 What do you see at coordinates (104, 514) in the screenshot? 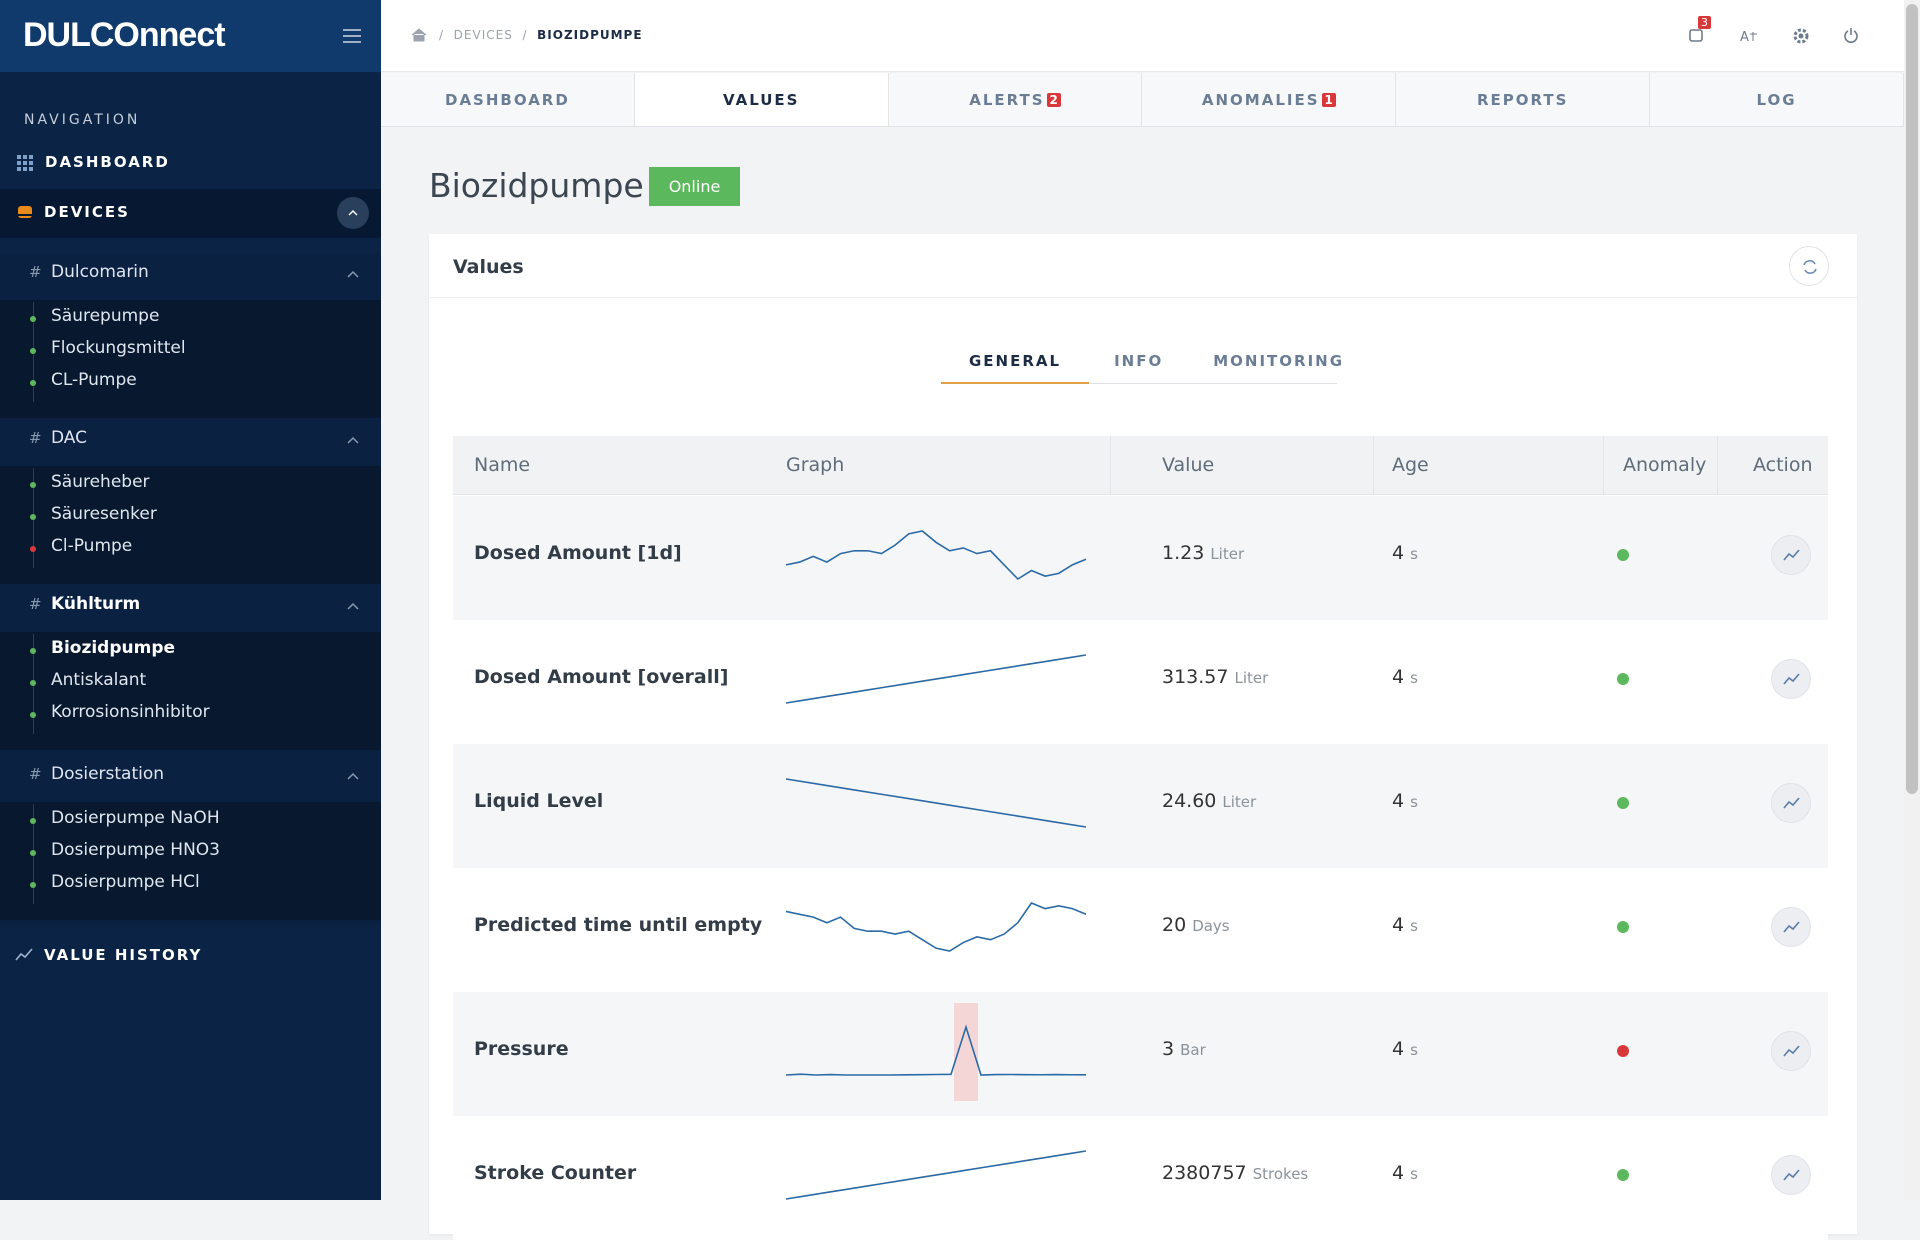
I see `device-link: Säuresenker` at bounding box center [104, 514].